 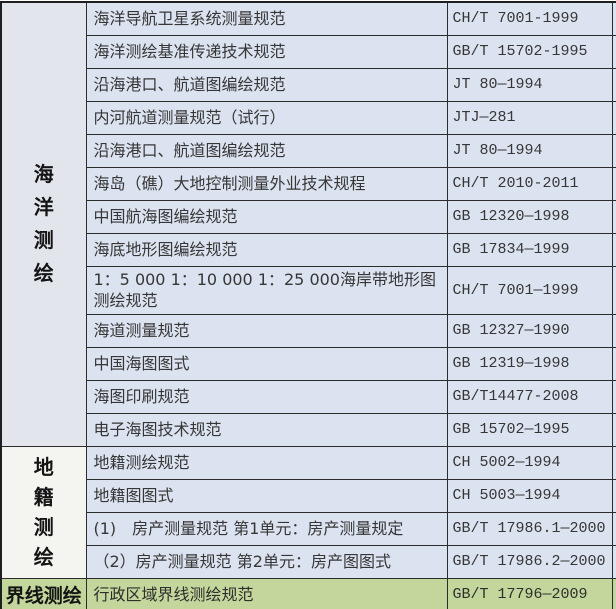 What do you see at coordinates (266, 528) in the screenshot?
I see `standard-name-cell: (1) 房产测量规范 第1单元：房产测量规定` at bounding box center [266, 528].